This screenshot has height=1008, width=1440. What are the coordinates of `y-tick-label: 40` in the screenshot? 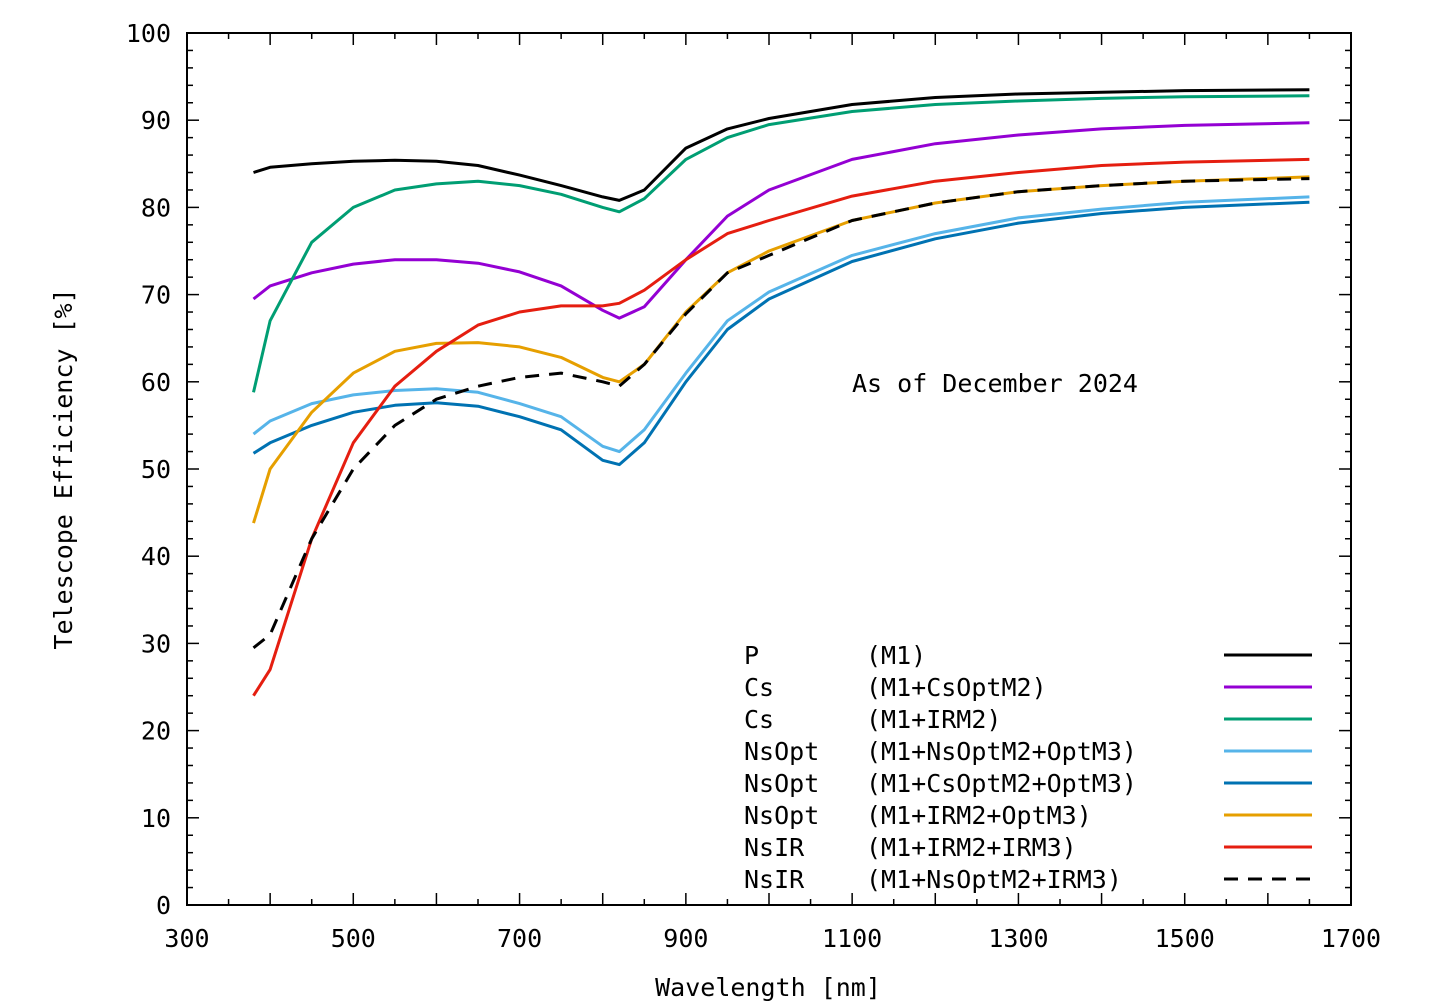 It's located at (156, 556).